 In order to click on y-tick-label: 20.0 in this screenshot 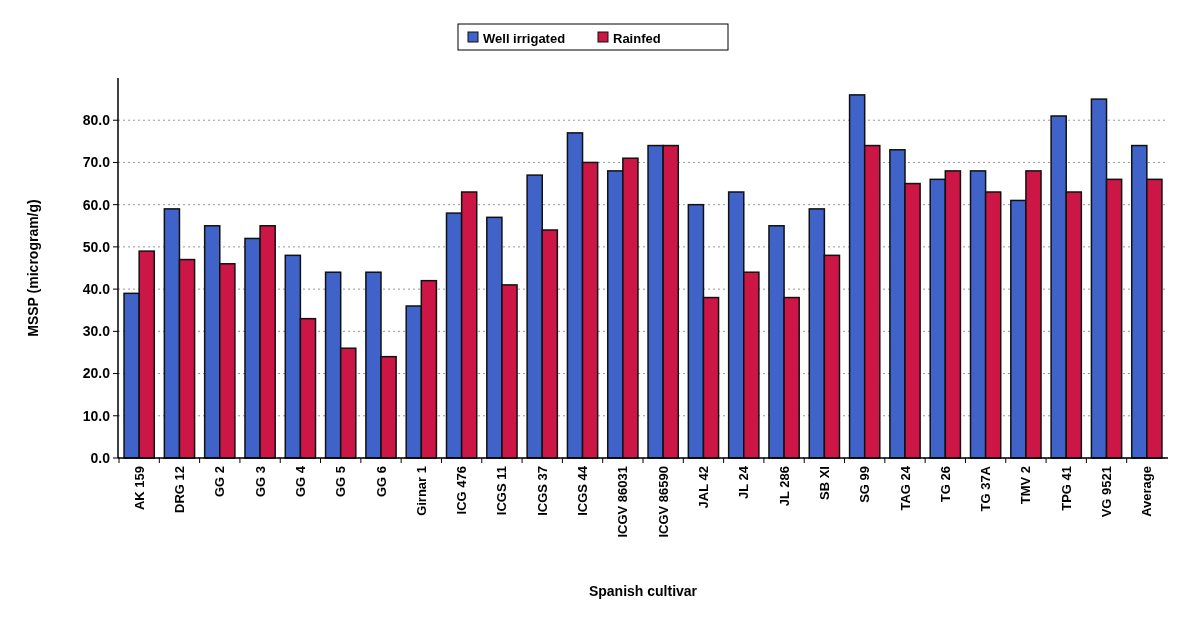, I will do `click(96, 373)`.